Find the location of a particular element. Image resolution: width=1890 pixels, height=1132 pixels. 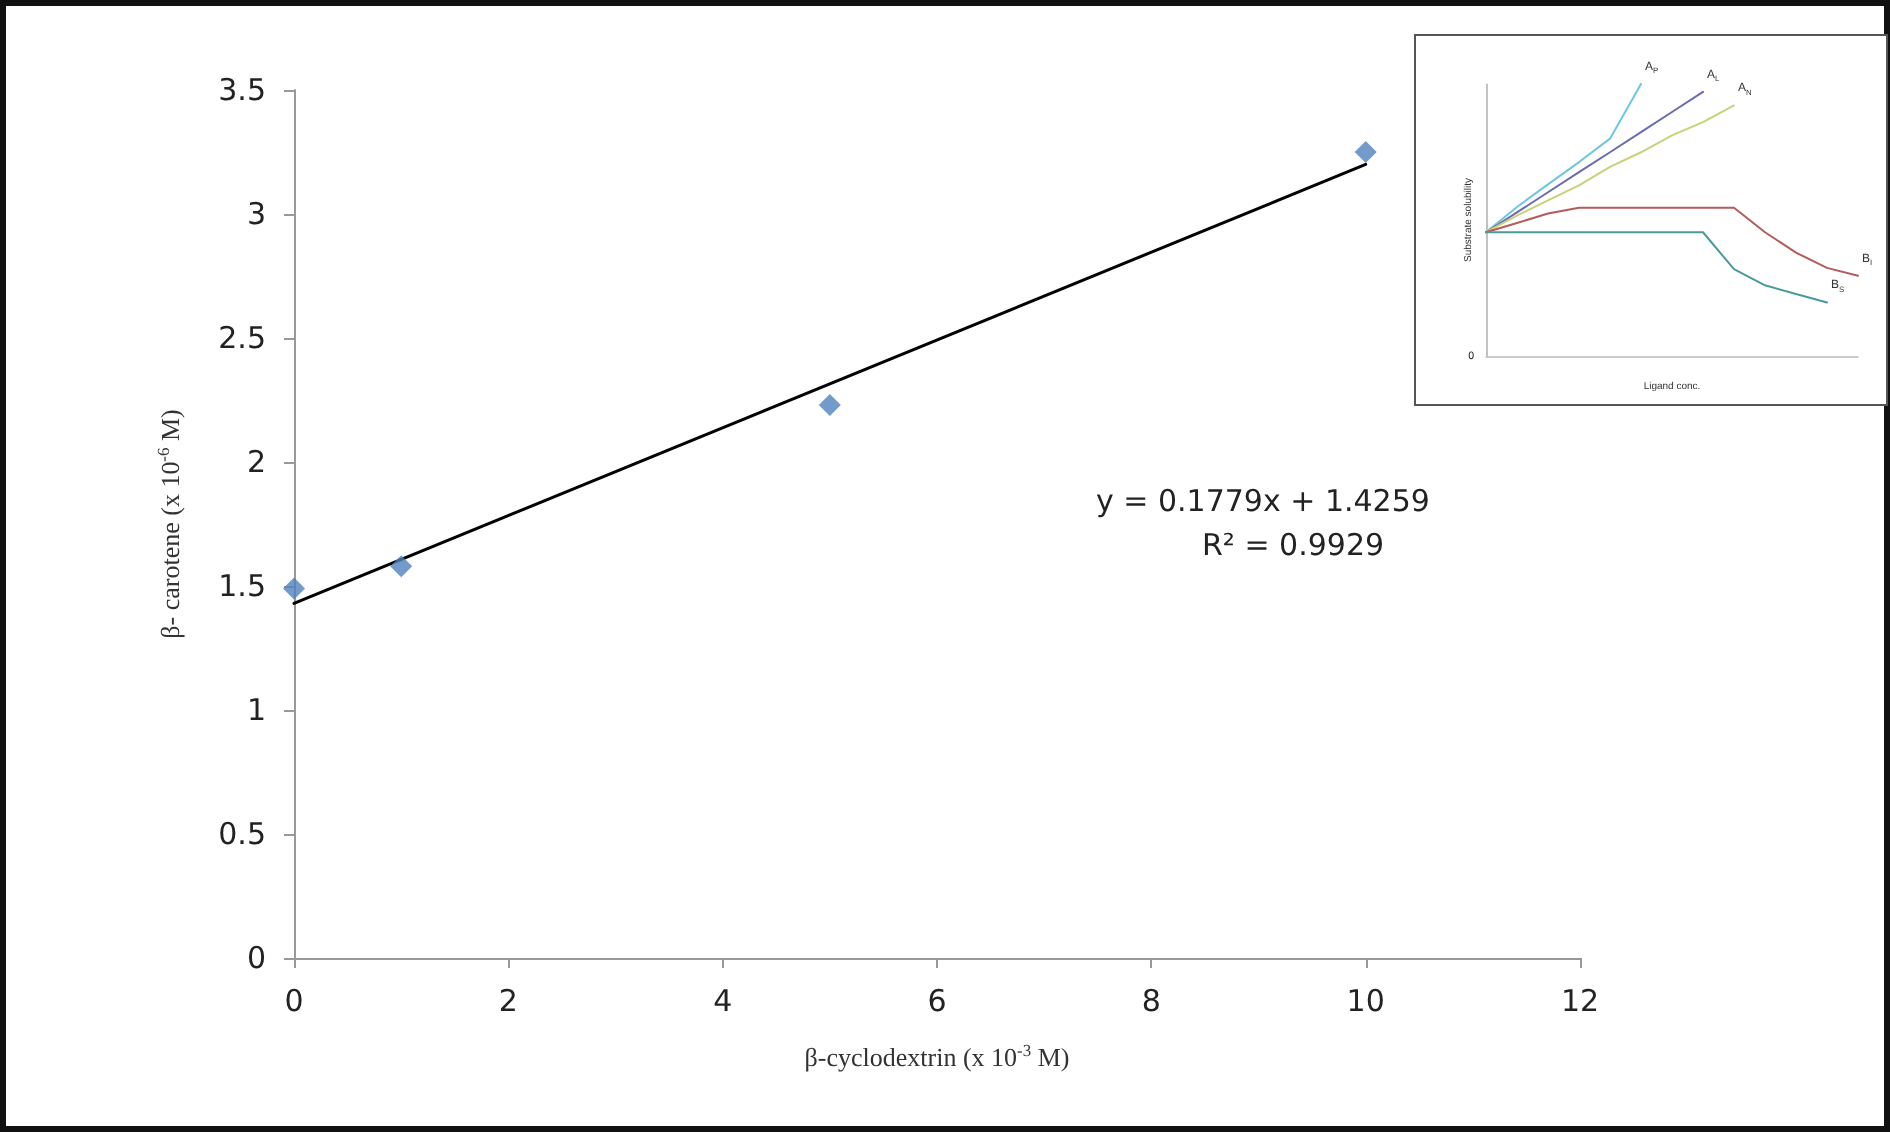

x-tick-label: 0 is located at coordinates (294, 1001).